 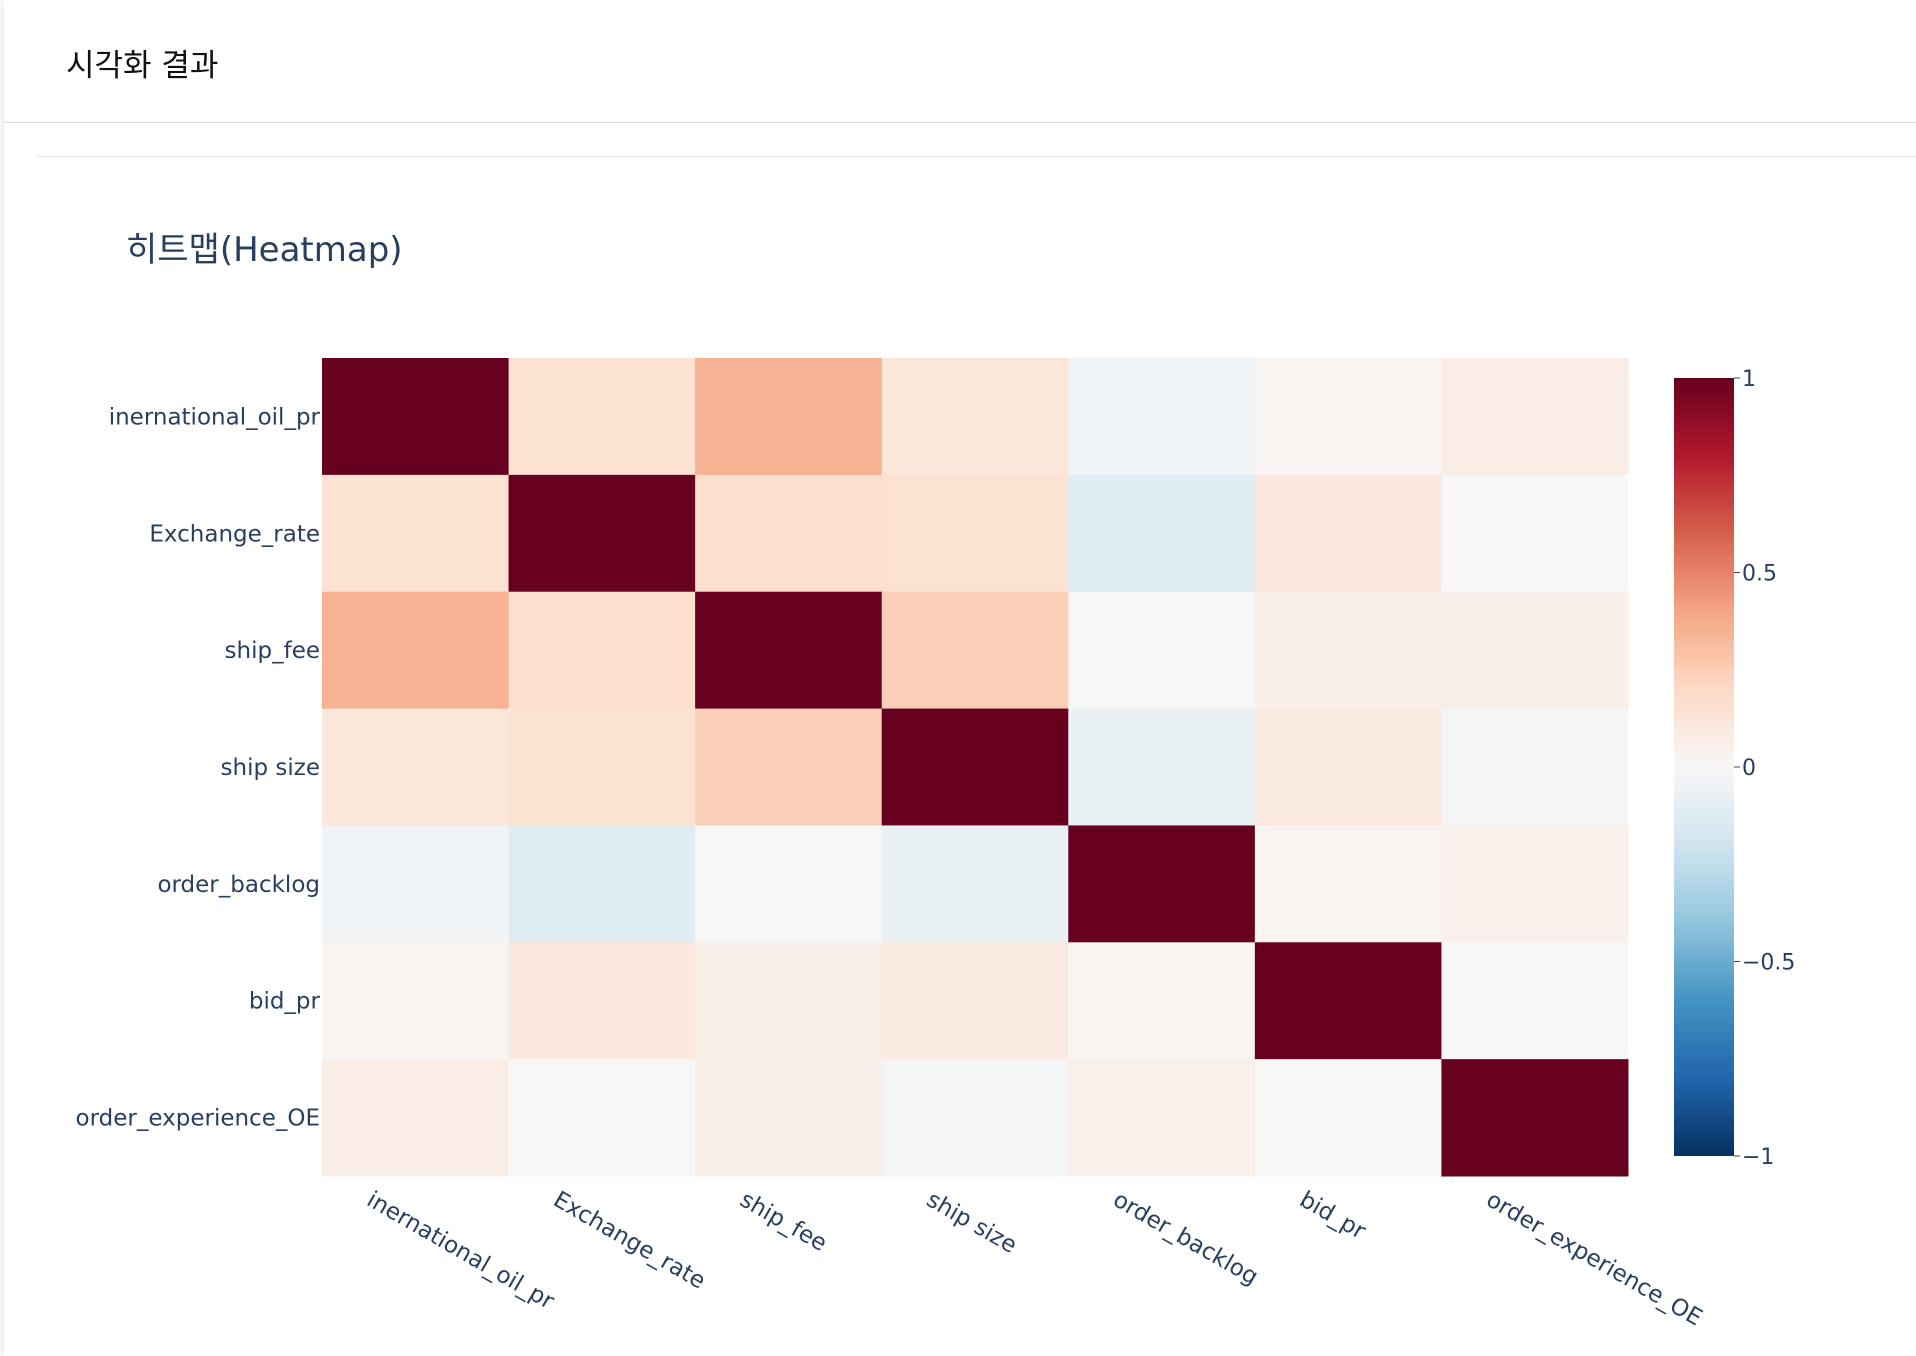 I want to click on colorbar-tick-label: 0, so click(x=1749, y=768).